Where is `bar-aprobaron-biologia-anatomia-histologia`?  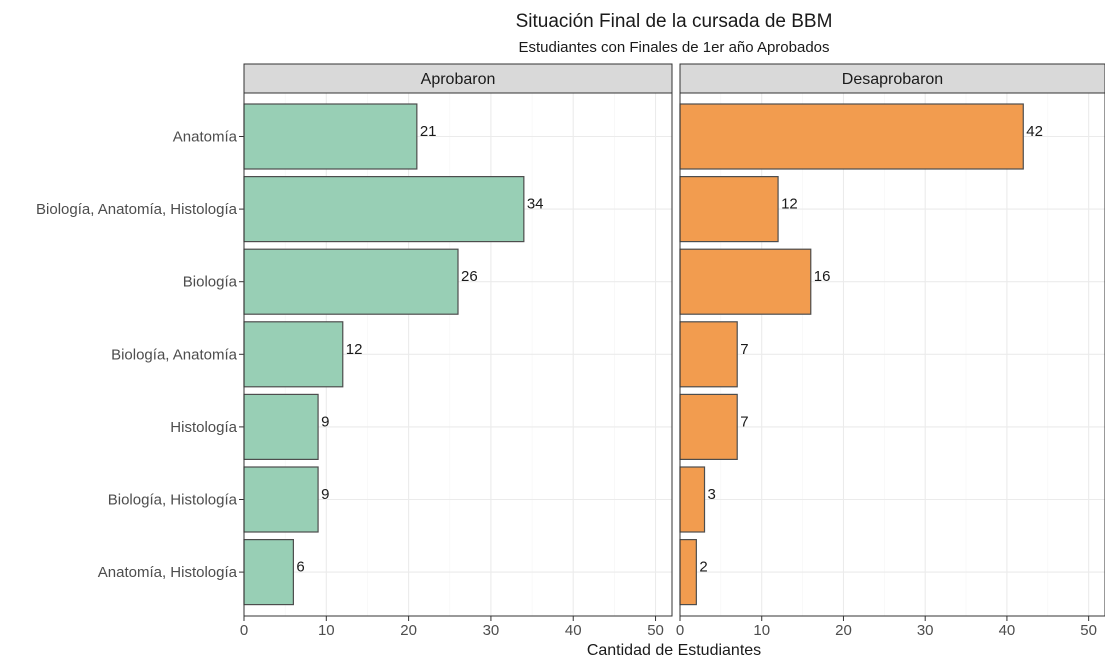
bar-aprobaron-biologia-anatomia-histologia is located at coordinates (384, 209).